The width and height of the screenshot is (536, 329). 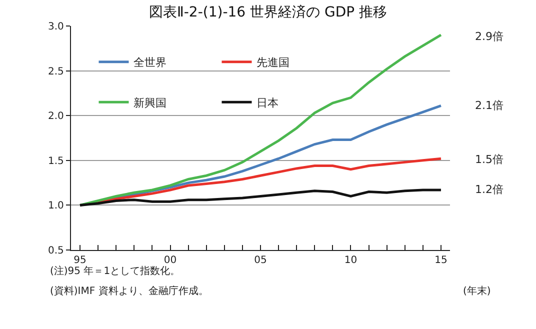 What do you see at coordinates (56, 27) in the screenshot?
I see `y-tick-label: 3.0` at bounding box center [56, 27].